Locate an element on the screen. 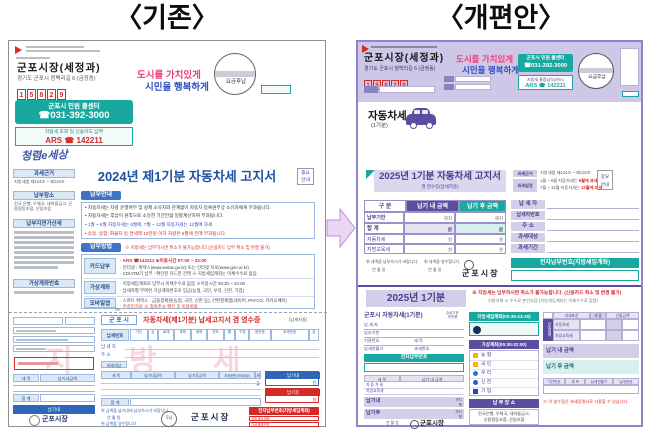  calc-table-head: 과세표준 세 율 산출금액 is located at coordinates (591, 315).